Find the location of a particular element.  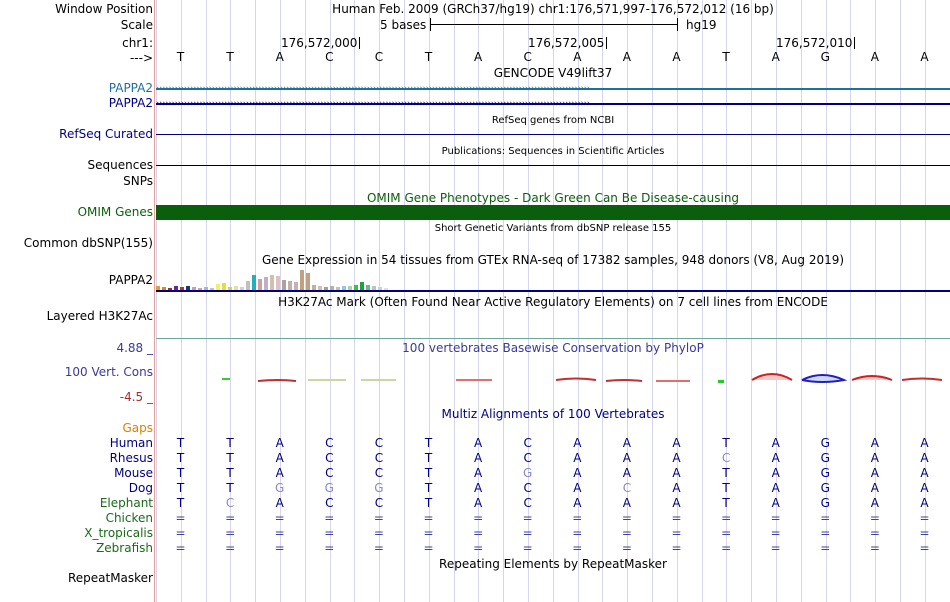

repeatmasker-label: RepeatMasker is located at coordinates (110, 578).